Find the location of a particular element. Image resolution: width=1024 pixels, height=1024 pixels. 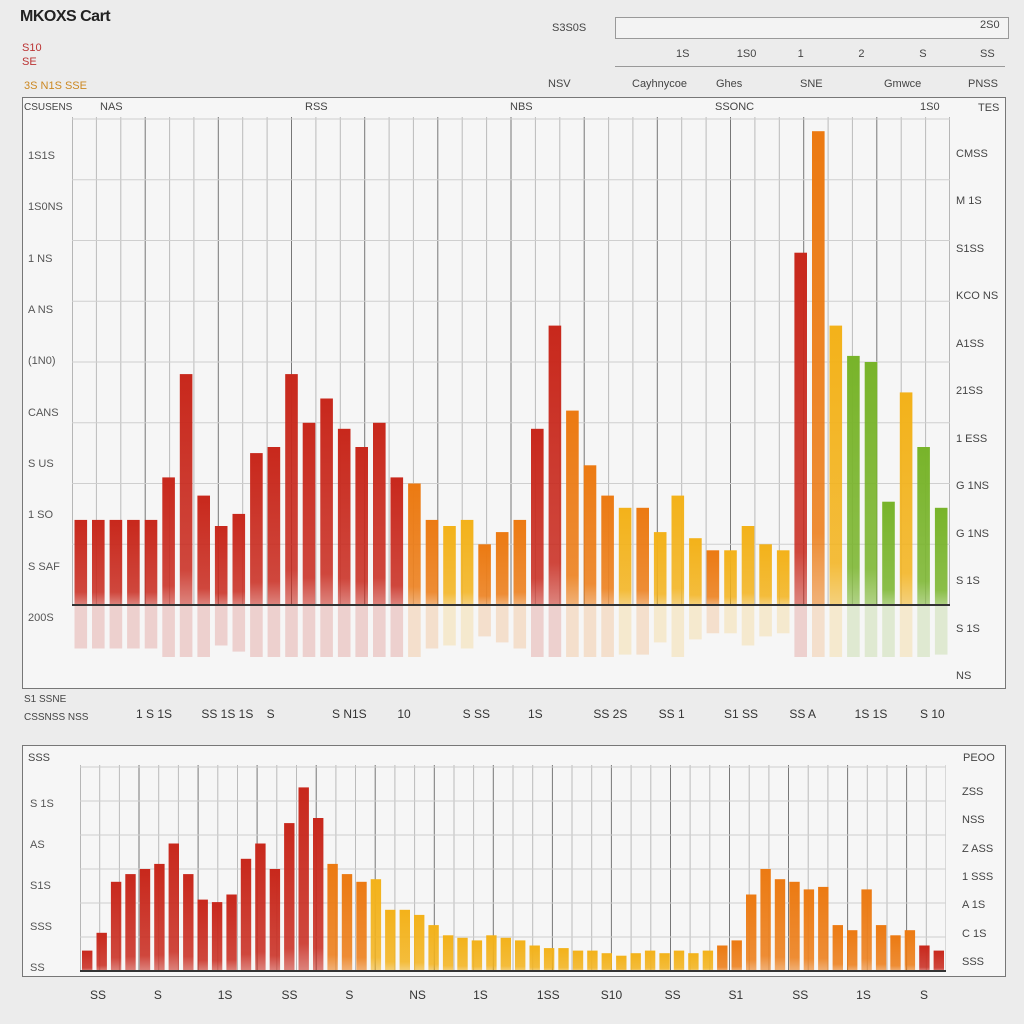

x-tick-label: S 10 is located at coordinates (932, 714).